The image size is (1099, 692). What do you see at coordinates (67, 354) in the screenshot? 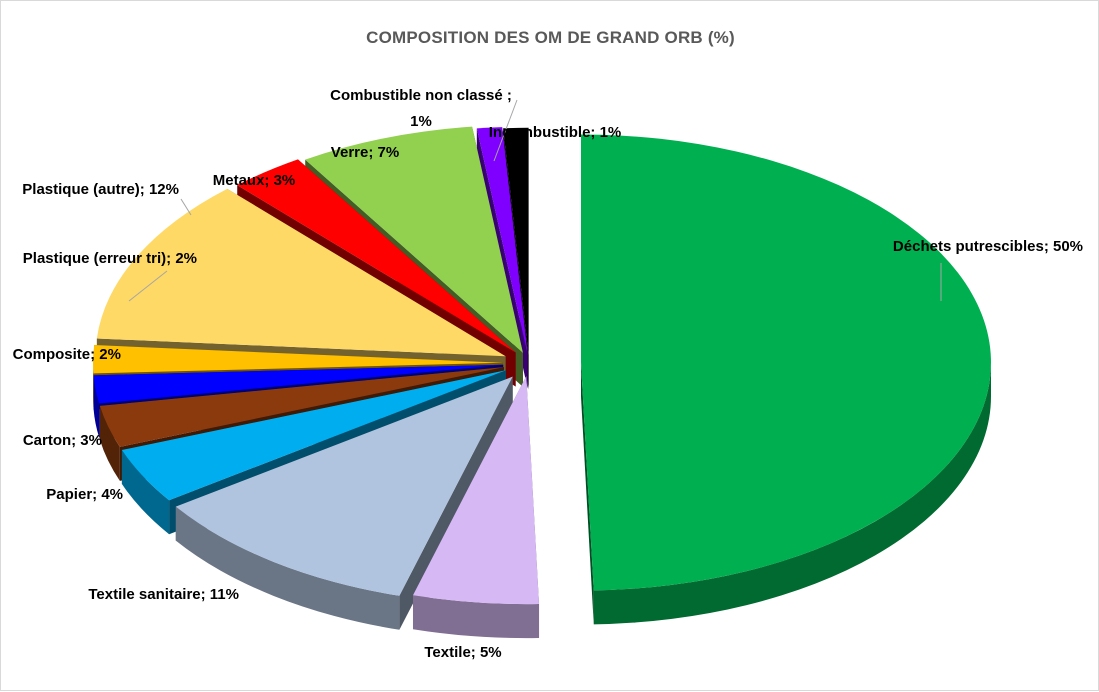
I see `data-label-composite: Composite; 2%` at bounding box center [67, 354].